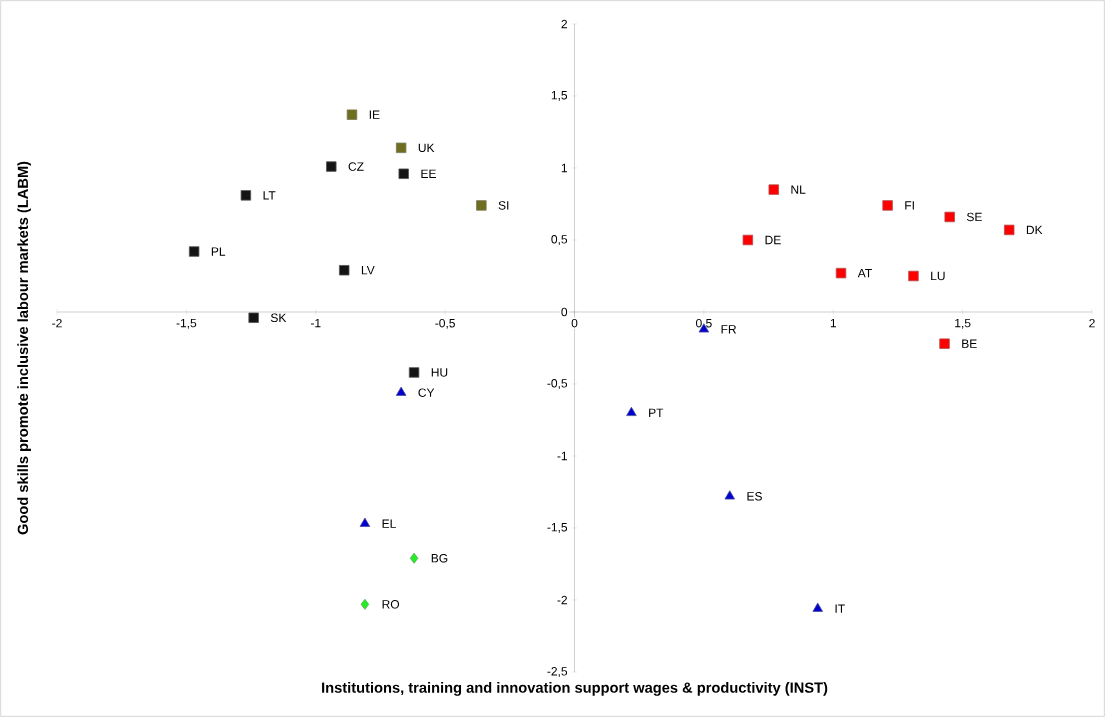  I want to click on annotation: SK, so click(278, 318).